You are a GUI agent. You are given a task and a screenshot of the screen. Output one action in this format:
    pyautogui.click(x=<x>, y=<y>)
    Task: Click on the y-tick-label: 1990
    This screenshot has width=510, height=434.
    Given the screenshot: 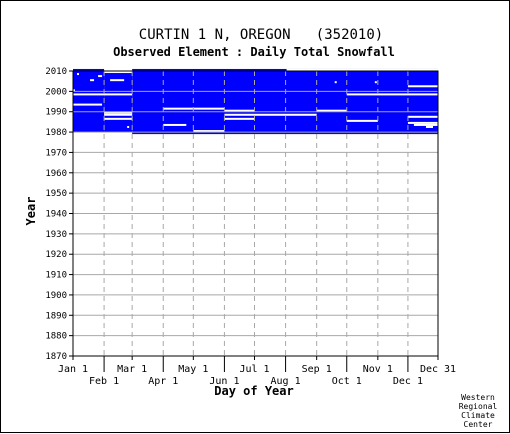 What is the action you would take?
    pyautogui.click(x=56, y=113)
    